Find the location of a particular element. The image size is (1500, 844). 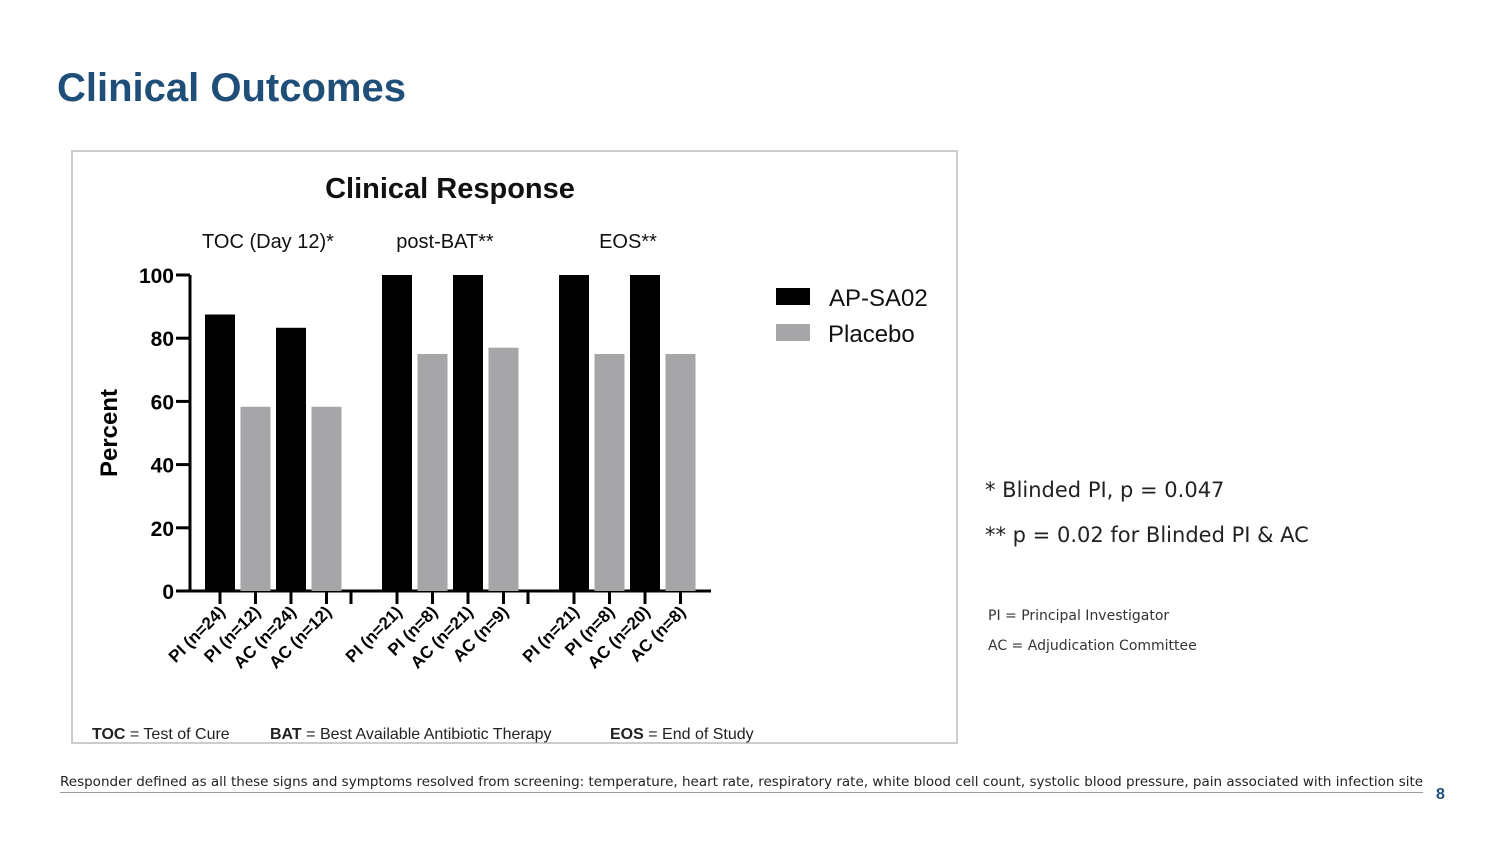

y-tick-label: 0 is located at coordinates (168, 592).